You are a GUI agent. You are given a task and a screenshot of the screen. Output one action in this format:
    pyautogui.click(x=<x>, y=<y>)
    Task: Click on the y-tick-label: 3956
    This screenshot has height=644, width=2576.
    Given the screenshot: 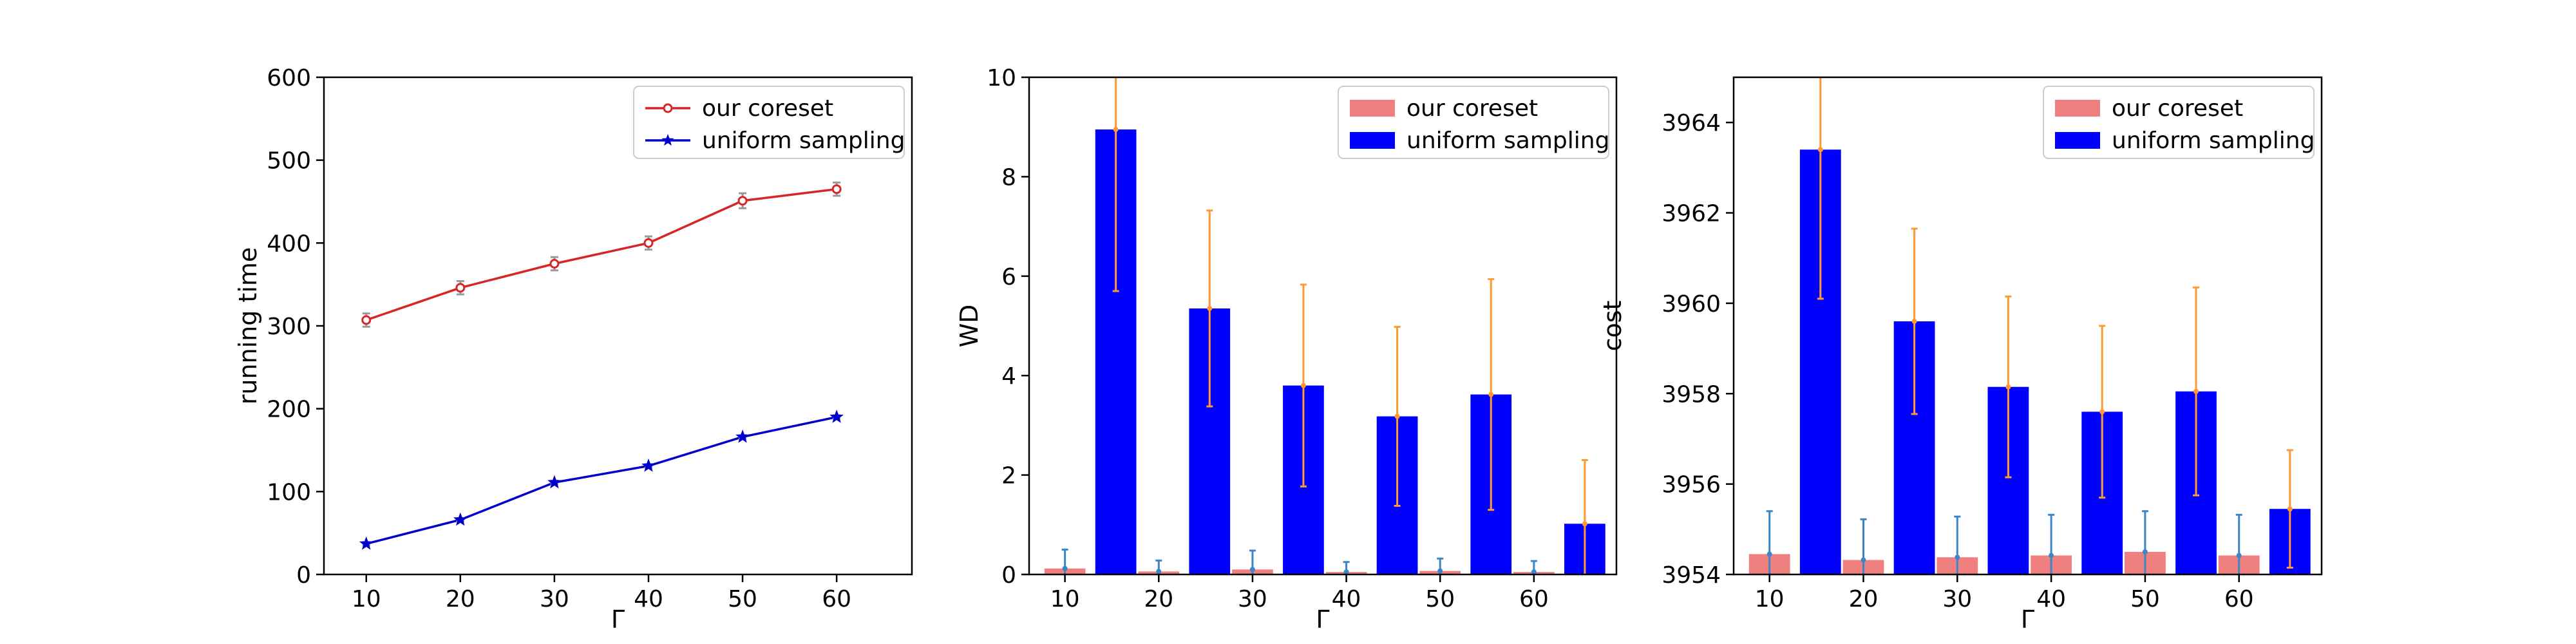 What is the action you would take?
    pyautogui.click(x=1692, y=485)
    